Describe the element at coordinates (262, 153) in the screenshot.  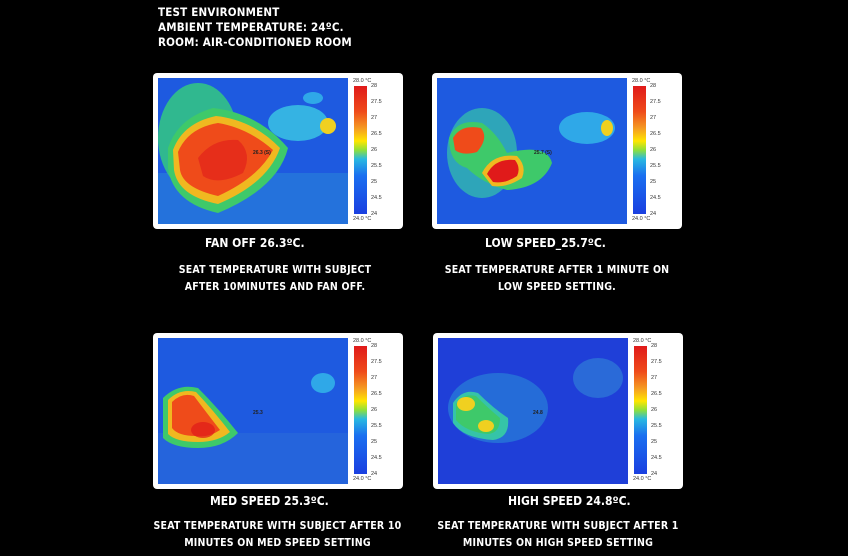
I see `spot-temperature-marker: 26.3 (S)` at that location.